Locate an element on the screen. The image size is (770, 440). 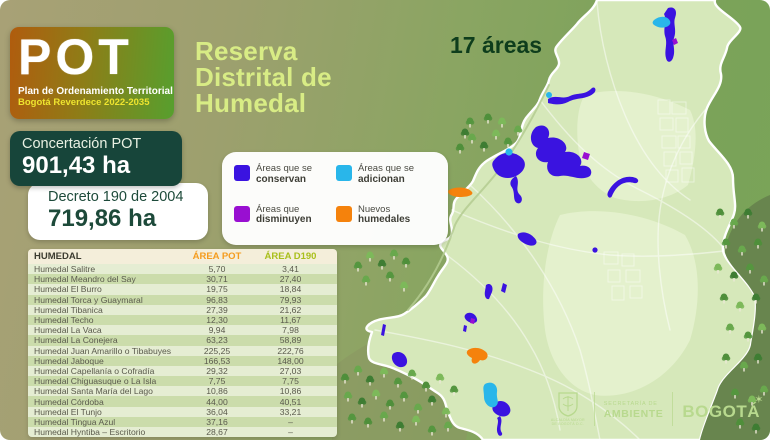
humedal-name: Humedal La Conejera is located at coordinates (76, 340).